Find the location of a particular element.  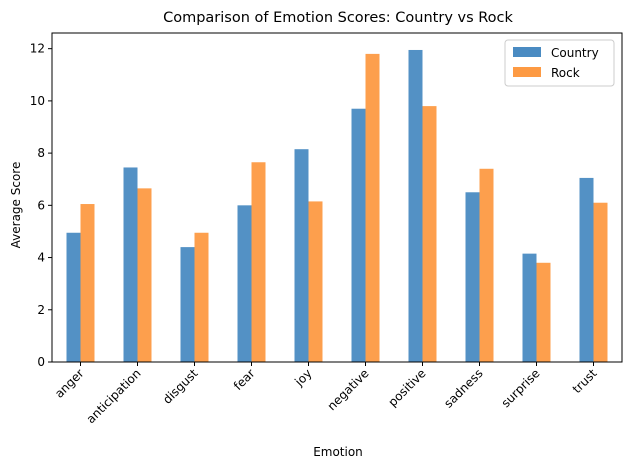

bar-country-surprise is located at coordinates (529, 307).